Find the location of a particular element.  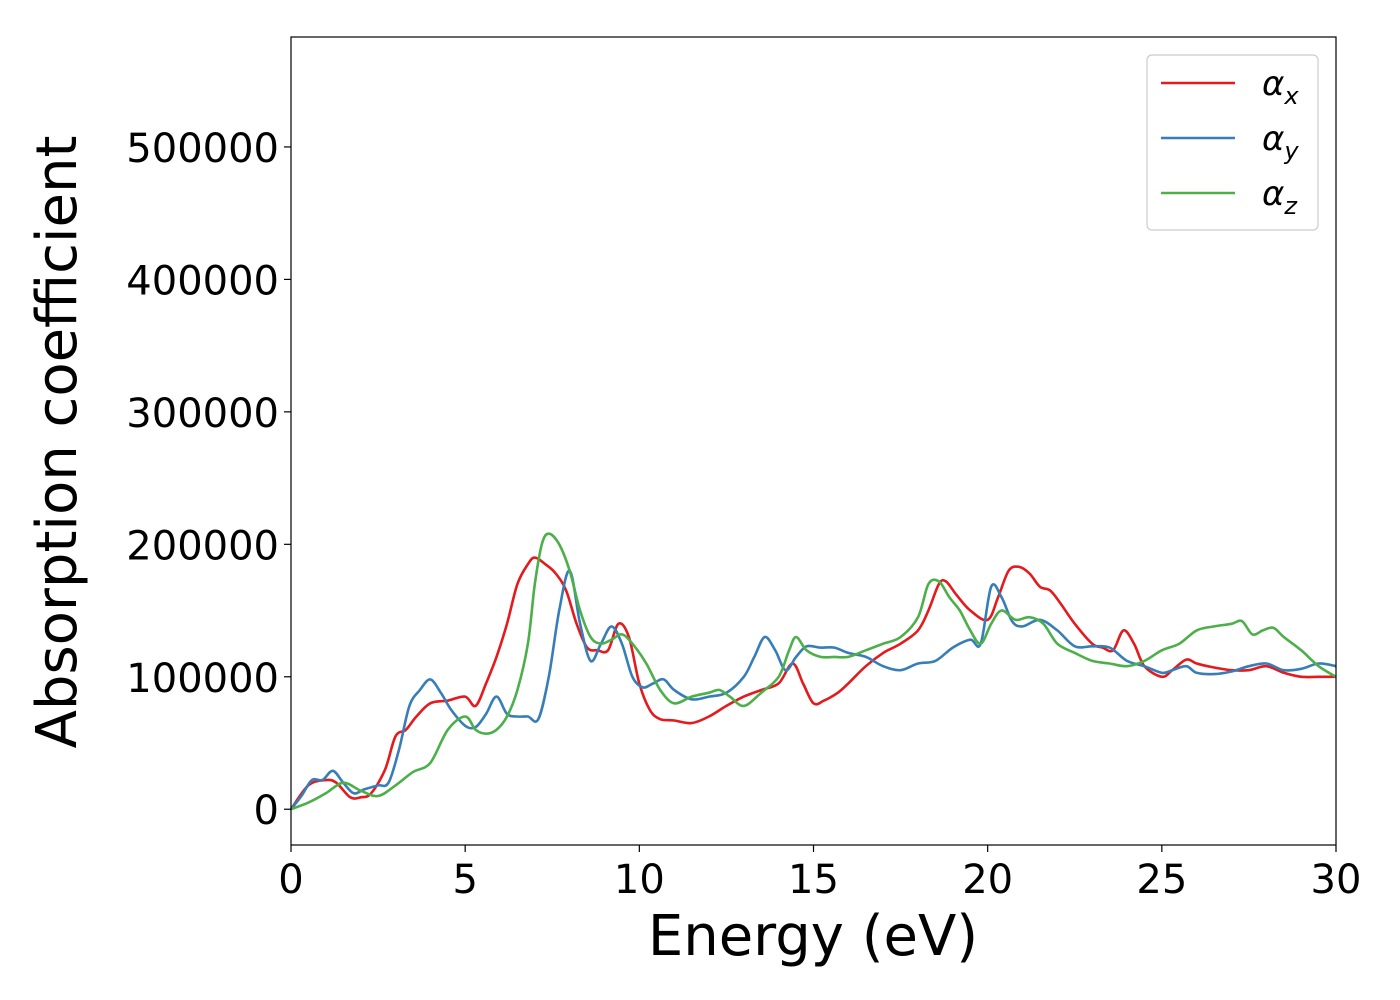

x-tick-label: 25 is located at coordinates (1161, 880).